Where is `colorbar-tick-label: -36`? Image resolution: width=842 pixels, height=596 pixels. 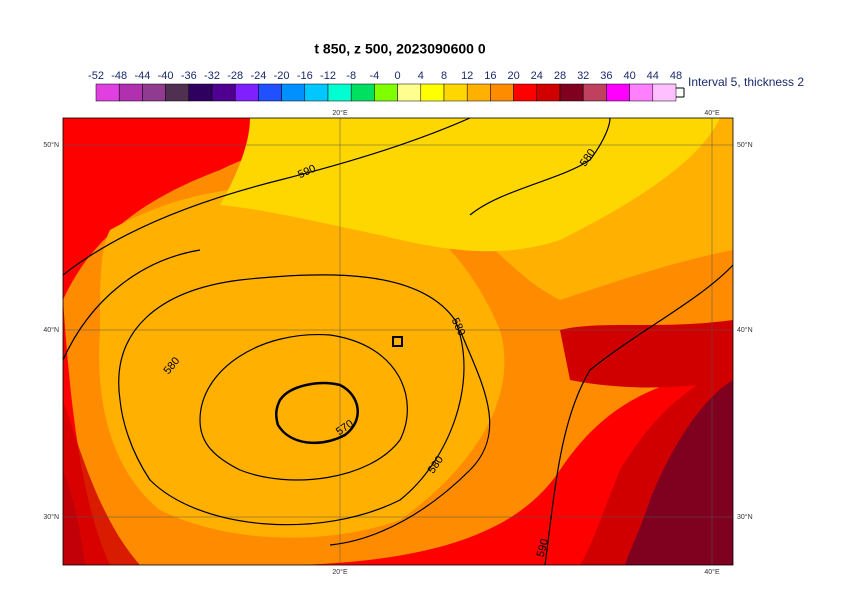 colorbar-tick-label: -36 is located at coordinates (189, 76).